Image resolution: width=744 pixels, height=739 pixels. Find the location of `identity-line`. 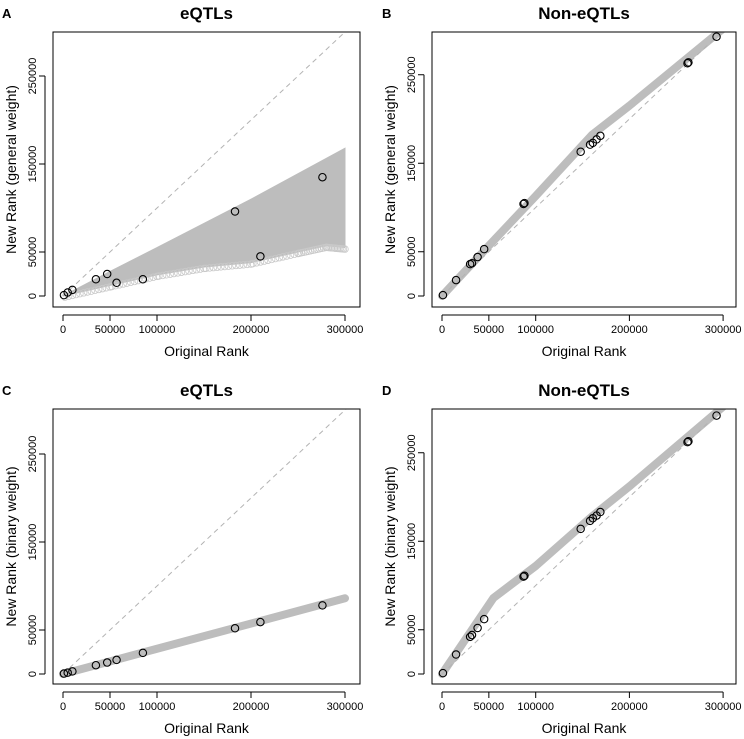

identity-line is located at coordinates (204, 164).